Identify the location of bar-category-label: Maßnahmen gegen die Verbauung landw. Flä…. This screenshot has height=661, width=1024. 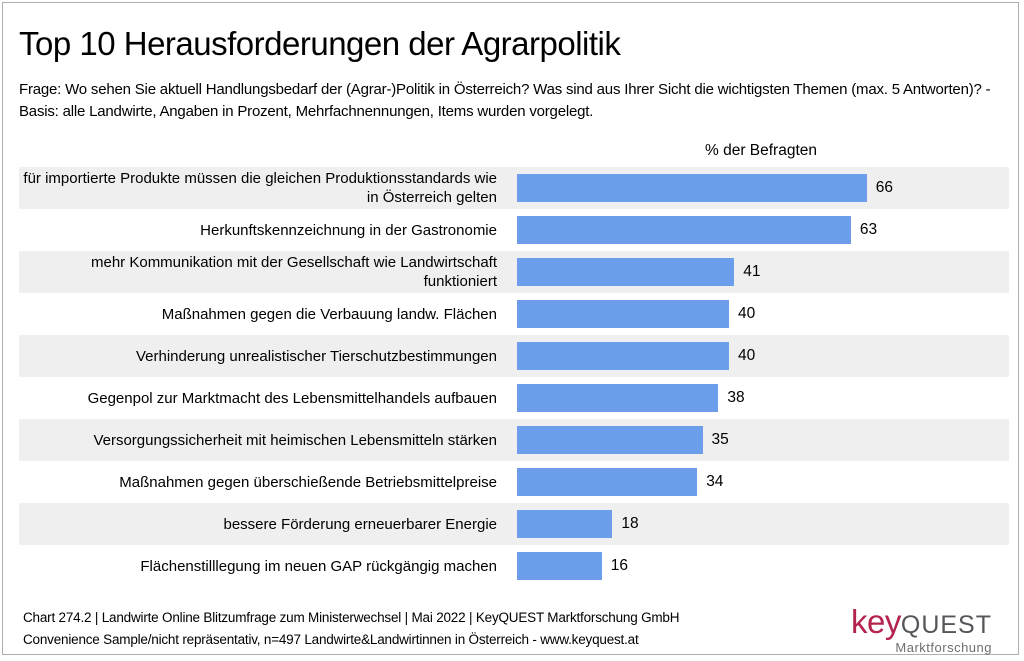
(329, 314).